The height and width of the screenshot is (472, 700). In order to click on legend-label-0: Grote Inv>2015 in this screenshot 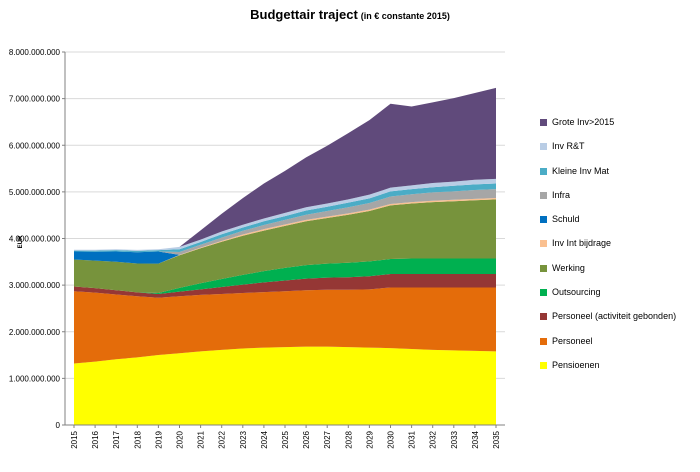, I will do `click(583, 122)`.